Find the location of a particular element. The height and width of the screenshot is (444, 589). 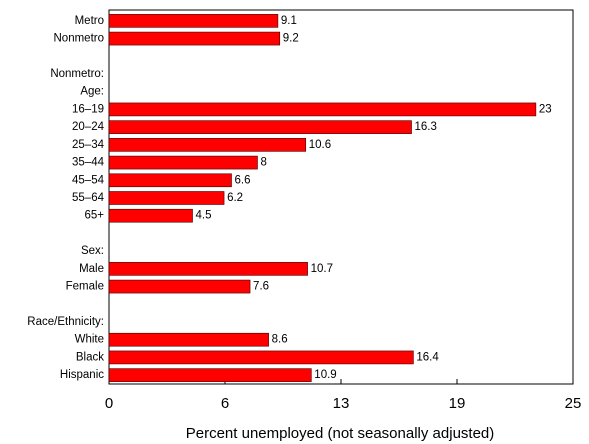

x-tick-label: 13 is located at coordinates (341, 403).